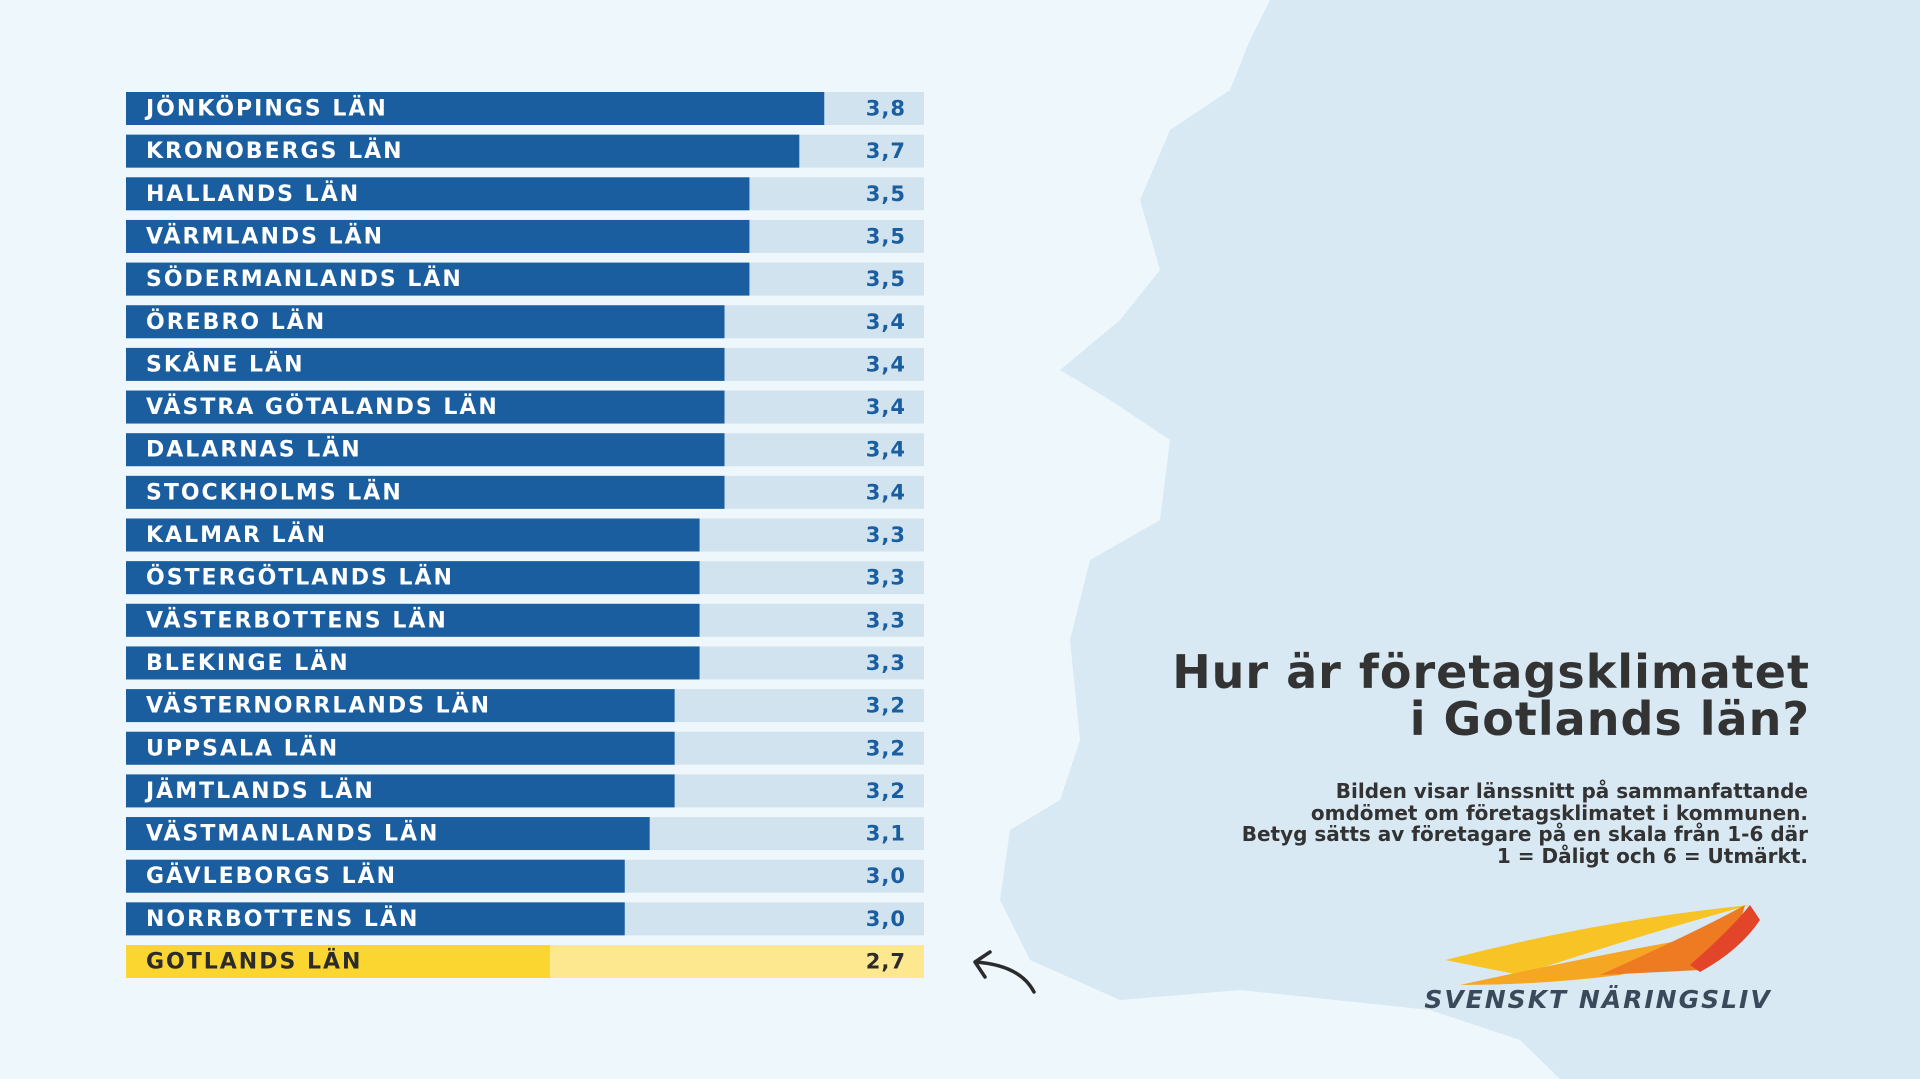  What do you see at coordinates (1602, 945) in the screenshot?
I see `logo-swoosh` at bounding box center [1602, 945].